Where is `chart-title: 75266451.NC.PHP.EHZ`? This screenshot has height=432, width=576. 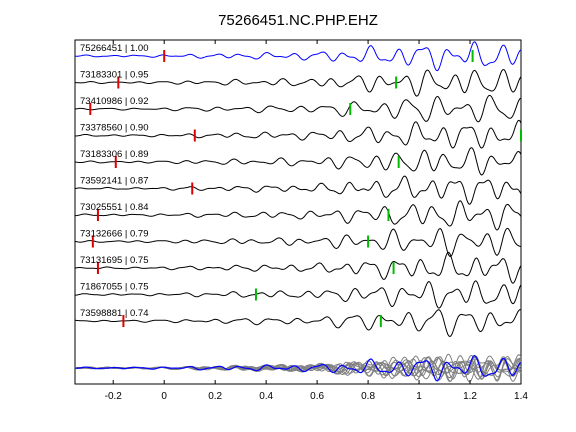
chart-title: 75266451.NC.PHP.EHZ is located at coordinates (298, 20).